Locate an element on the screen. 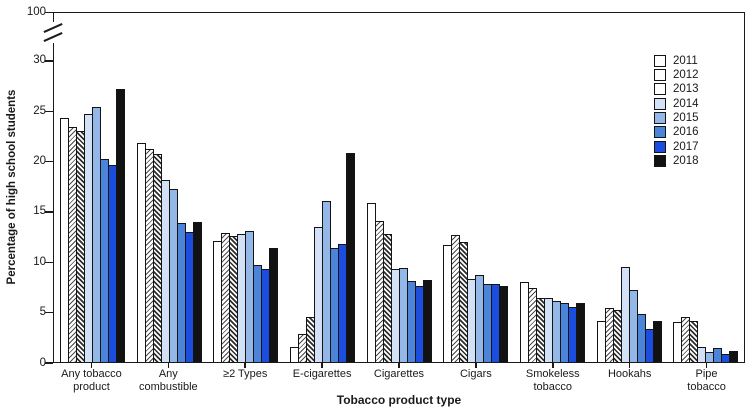  y-tick-label: 15 is located at coordinates (39, 211).